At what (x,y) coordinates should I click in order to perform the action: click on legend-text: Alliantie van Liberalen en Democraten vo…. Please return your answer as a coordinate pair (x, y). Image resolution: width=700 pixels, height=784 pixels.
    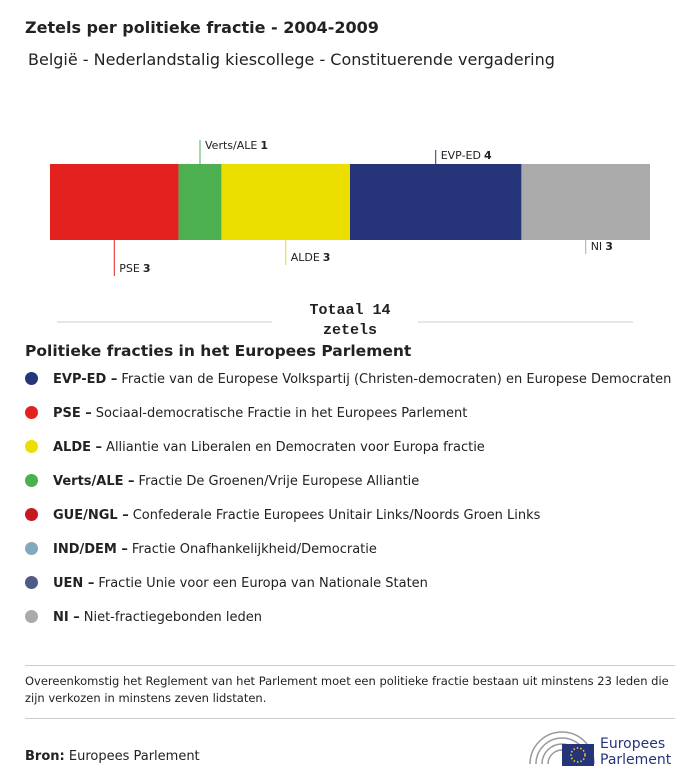
    Looking at the image, I should click on (295, 447).